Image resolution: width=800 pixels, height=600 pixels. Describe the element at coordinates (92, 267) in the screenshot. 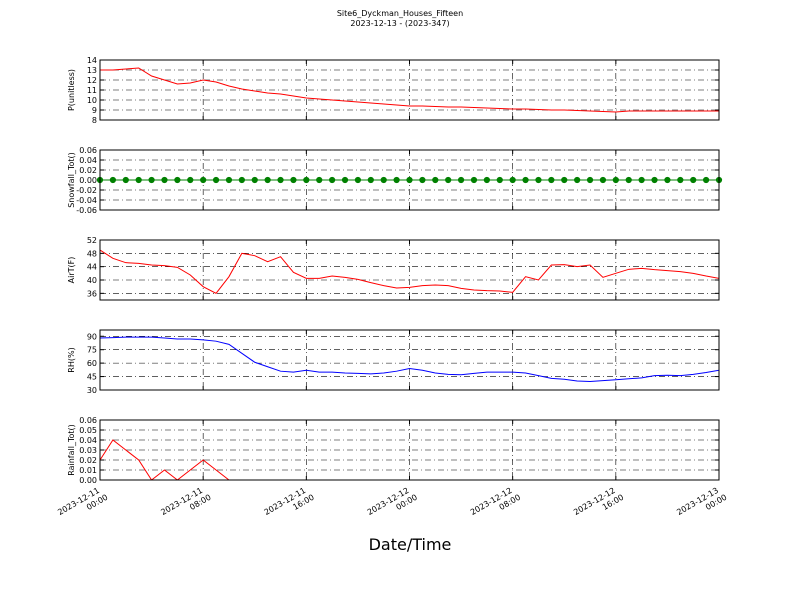

I see `y-tick-label: 44` at that location.